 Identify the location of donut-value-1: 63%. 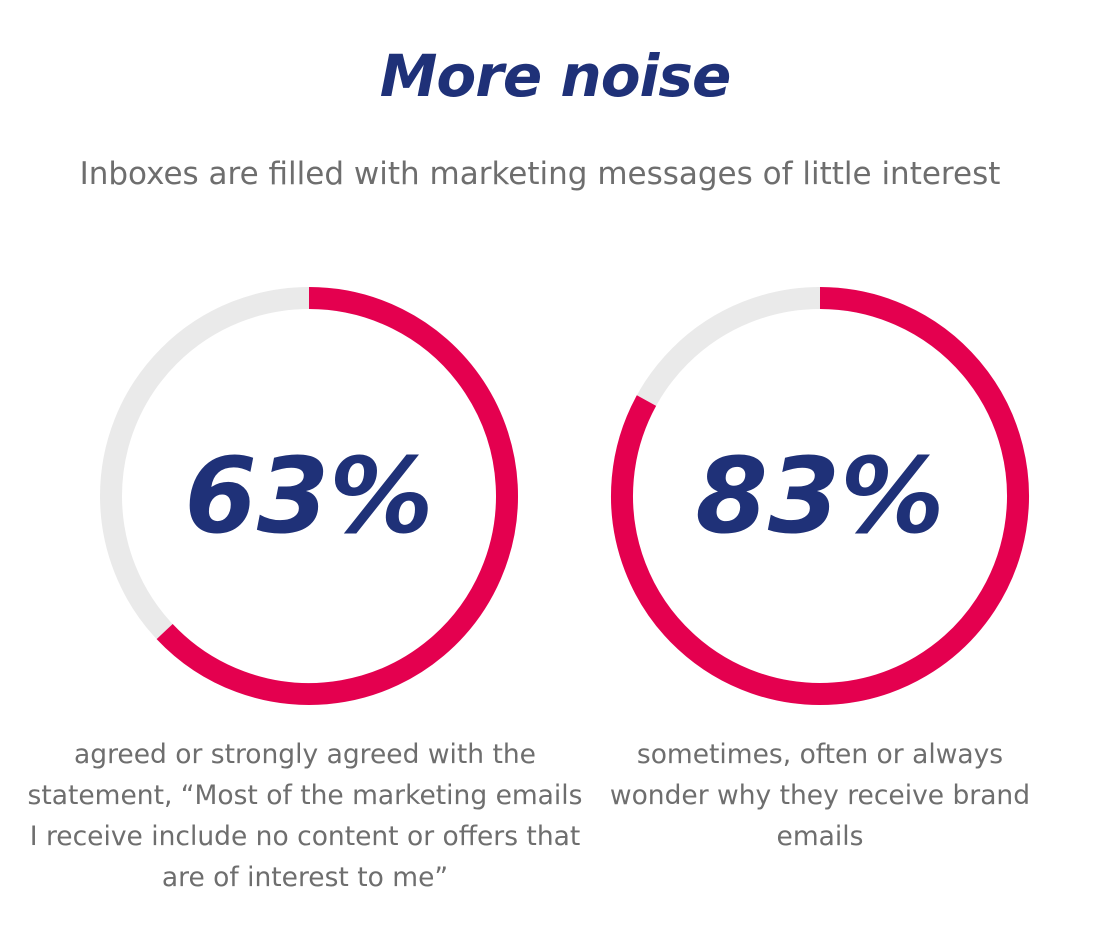
(309, 496).